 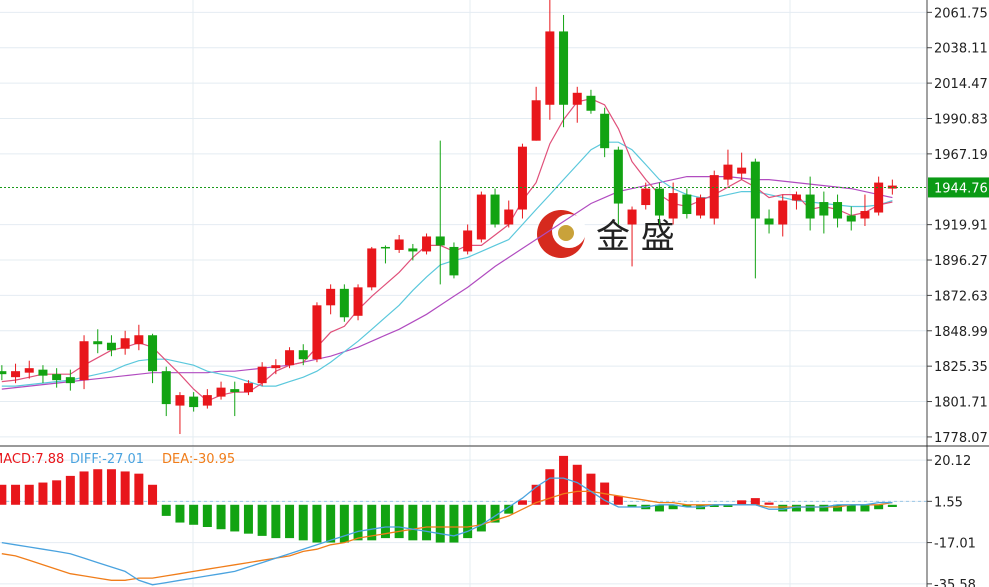 I want to click on price-tick-label: 1990.83, so click(x=961, y=119).